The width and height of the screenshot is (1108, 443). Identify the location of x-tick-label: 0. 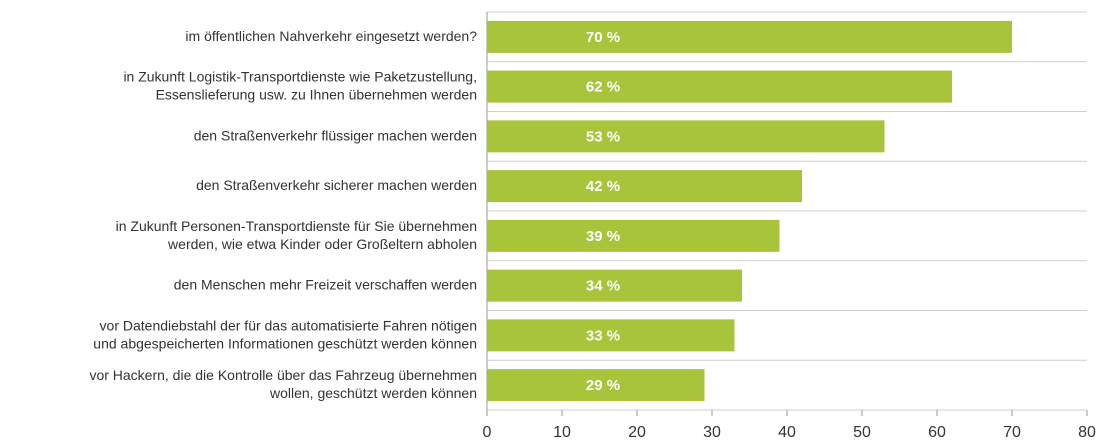
(487, 432).